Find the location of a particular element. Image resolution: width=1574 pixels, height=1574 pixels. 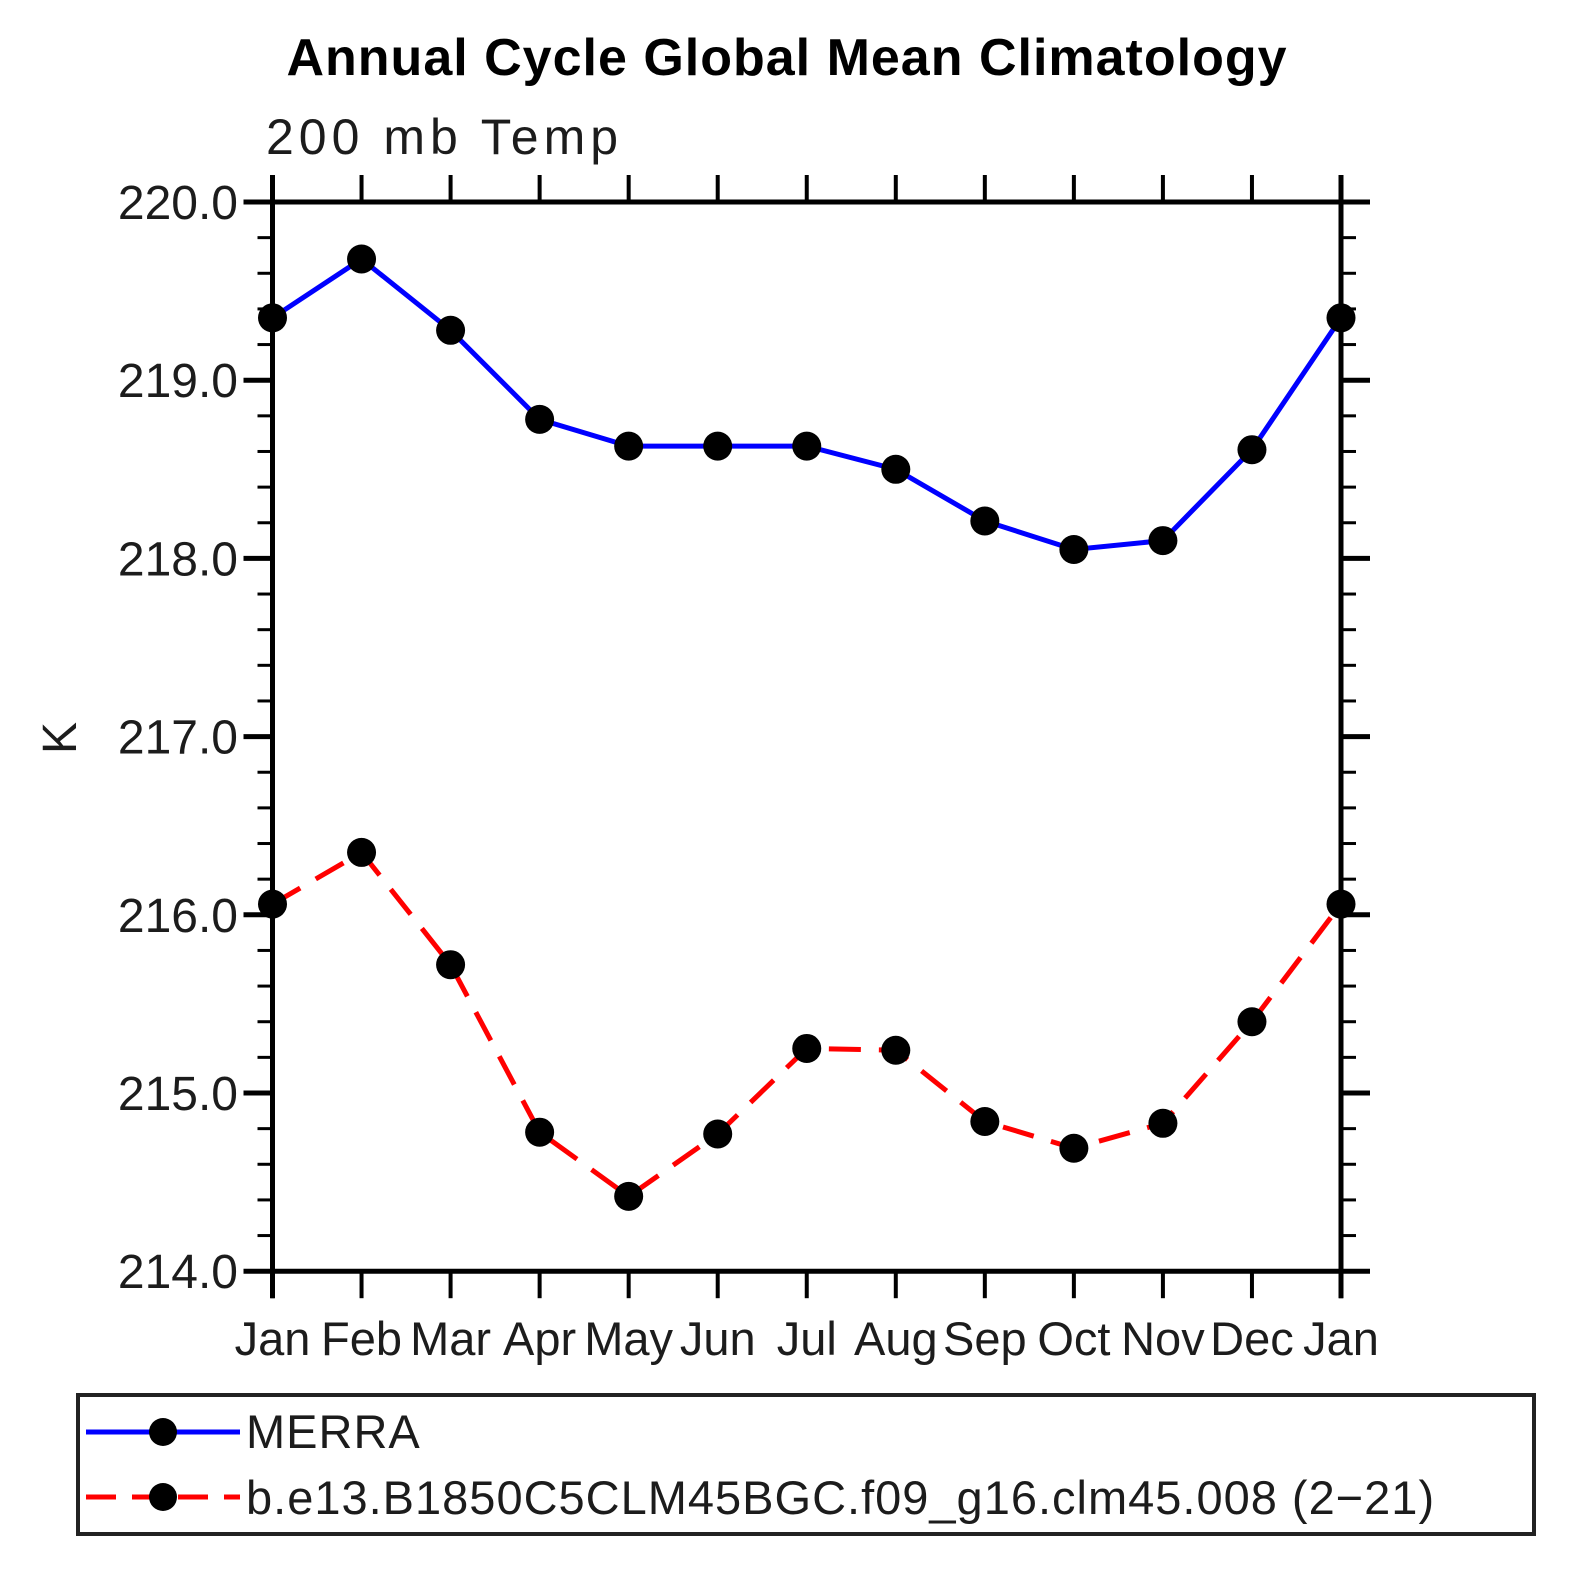

y-tick-label: 217.0 is located at coordinates (178, 738).